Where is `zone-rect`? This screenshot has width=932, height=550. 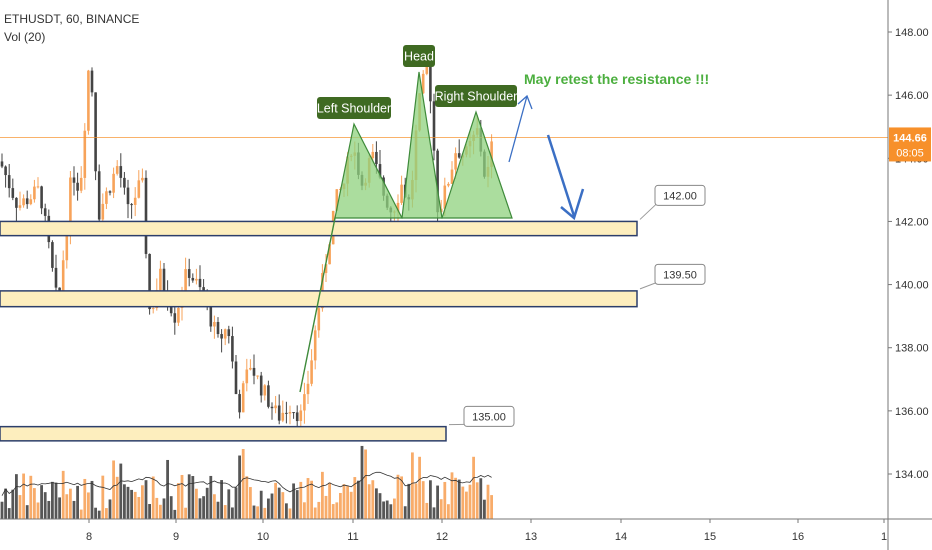 zone-rect is located at coordinates (319, 228).